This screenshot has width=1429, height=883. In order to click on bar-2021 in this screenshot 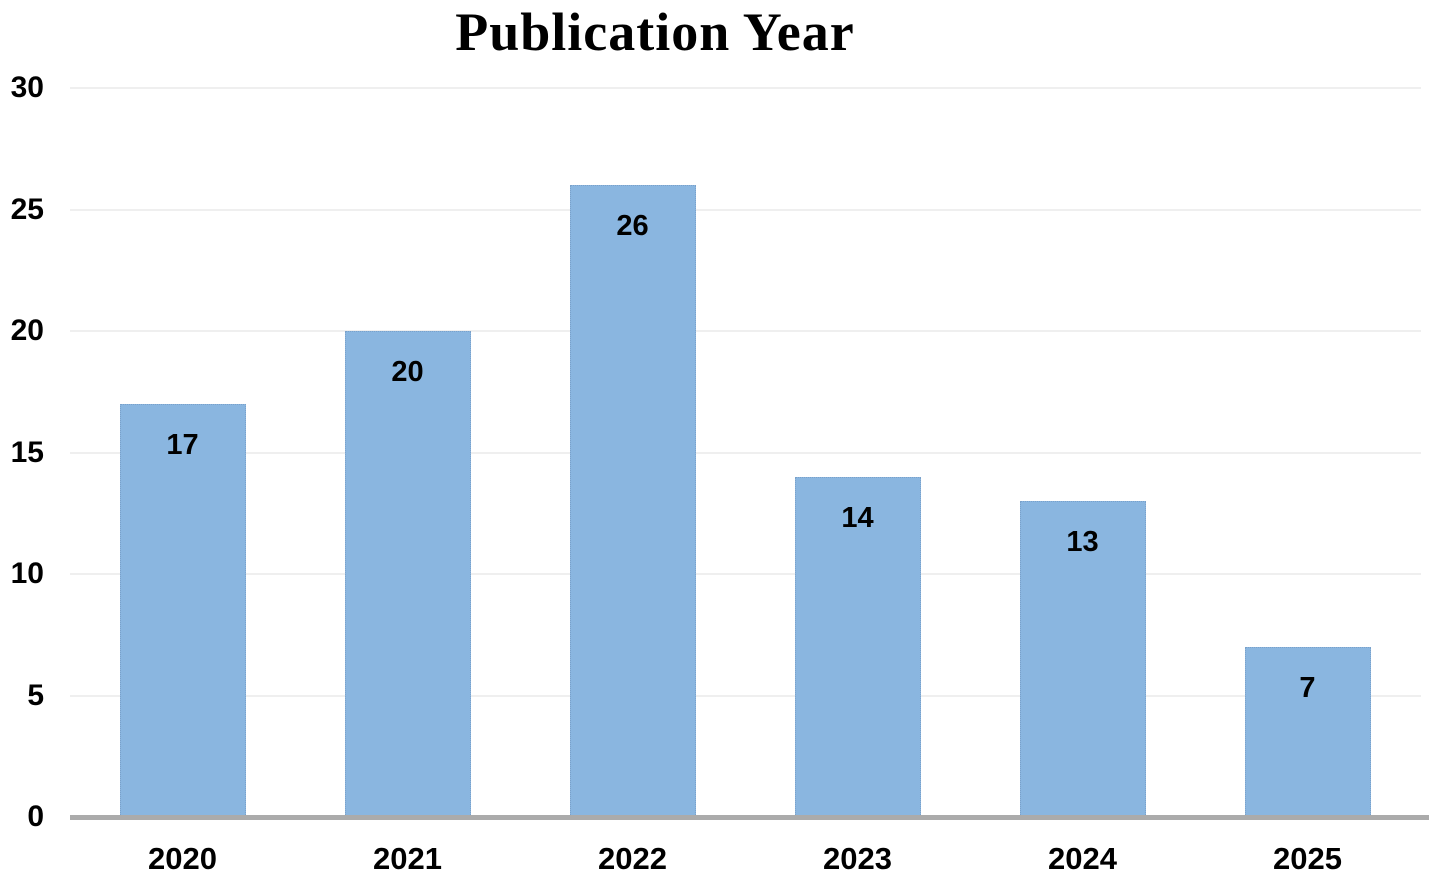, I will do `click(407, 574)`.